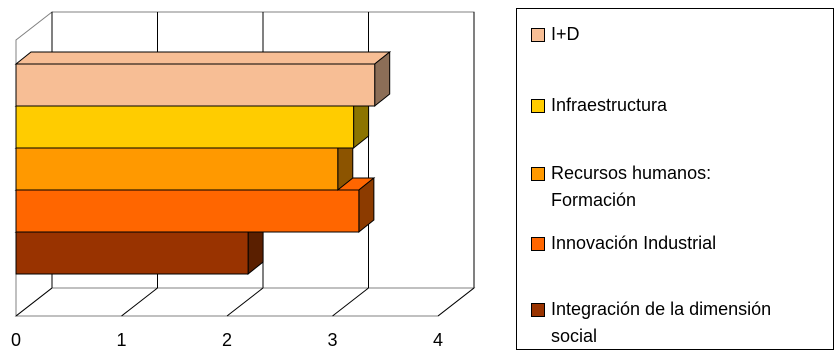 The image size is (837, 352). I want to click on legend-item-recursos-humanos: Recursos humanos: Formación, so click(651, 188).